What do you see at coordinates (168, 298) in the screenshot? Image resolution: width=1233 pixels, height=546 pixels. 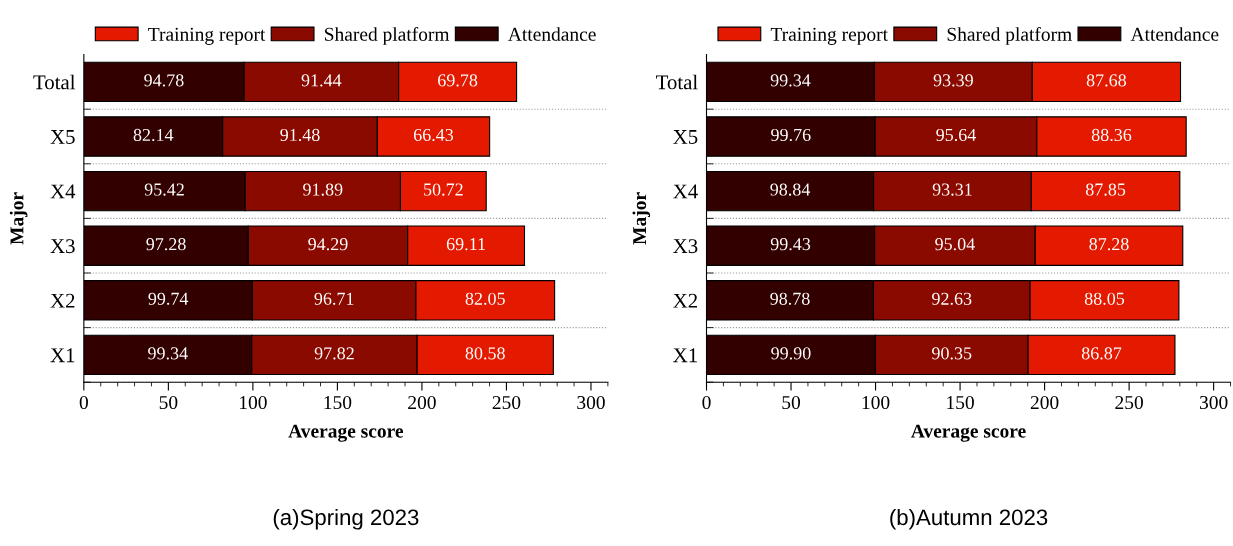 I see `data-label: 99.74` at bounding box center [168, 298].